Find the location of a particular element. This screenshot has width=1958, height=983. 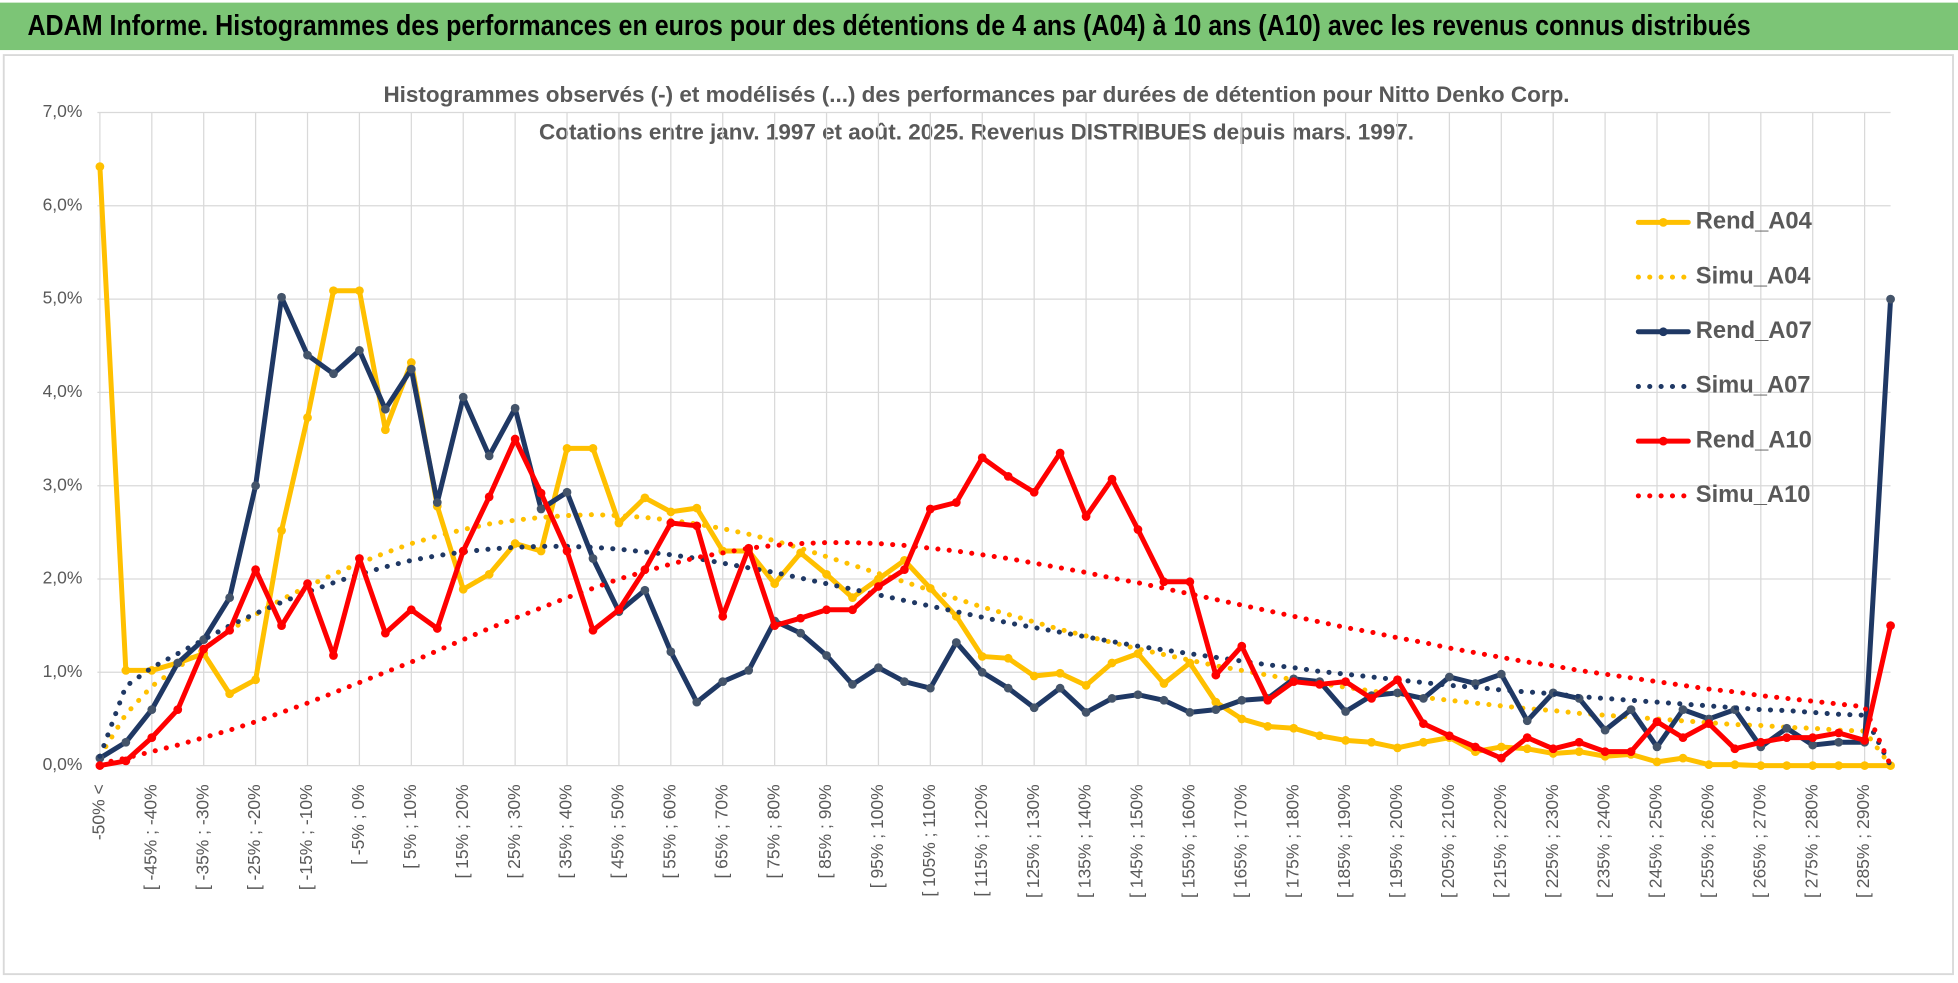

x-tick-label: [ 5% ; 10% is located at coordinates (410, 826).